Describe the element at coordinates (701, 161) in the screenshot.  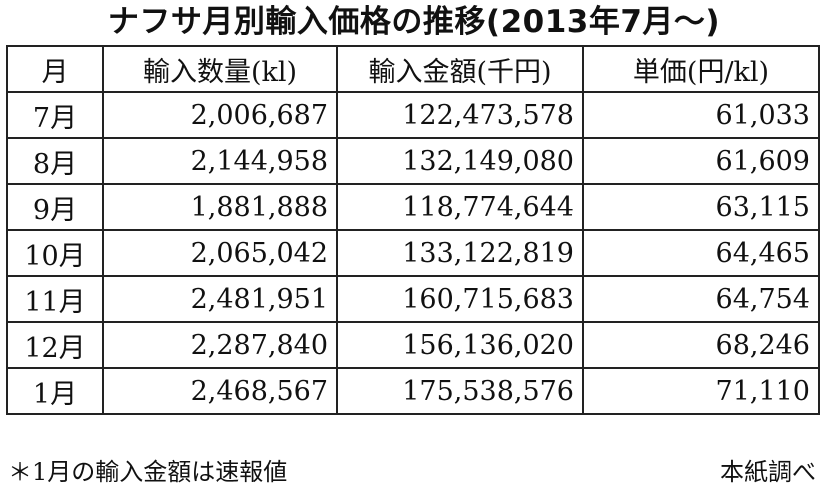
I see `row-unit-price: 61,609` at that location.